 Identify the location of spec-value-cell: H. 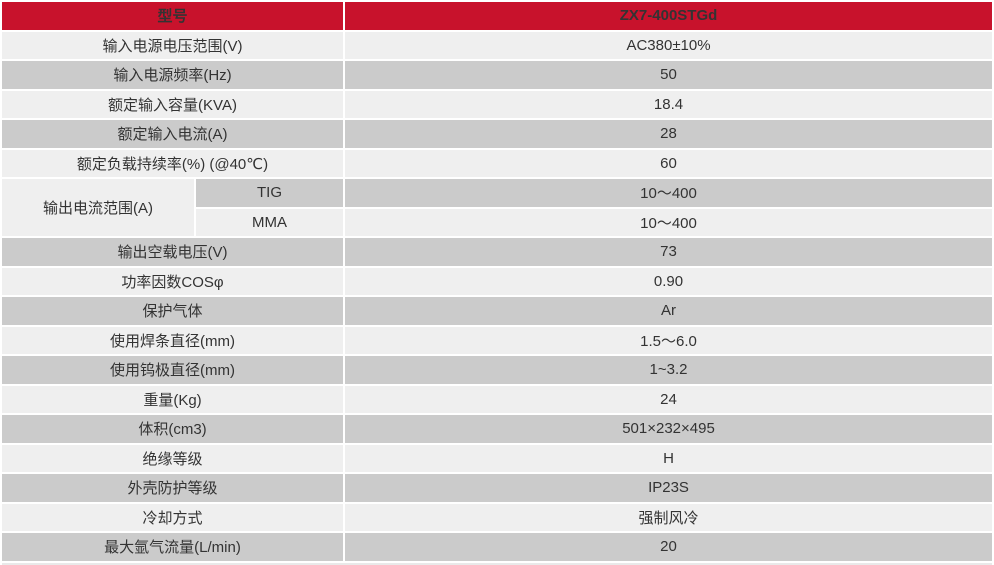
(669, 458).